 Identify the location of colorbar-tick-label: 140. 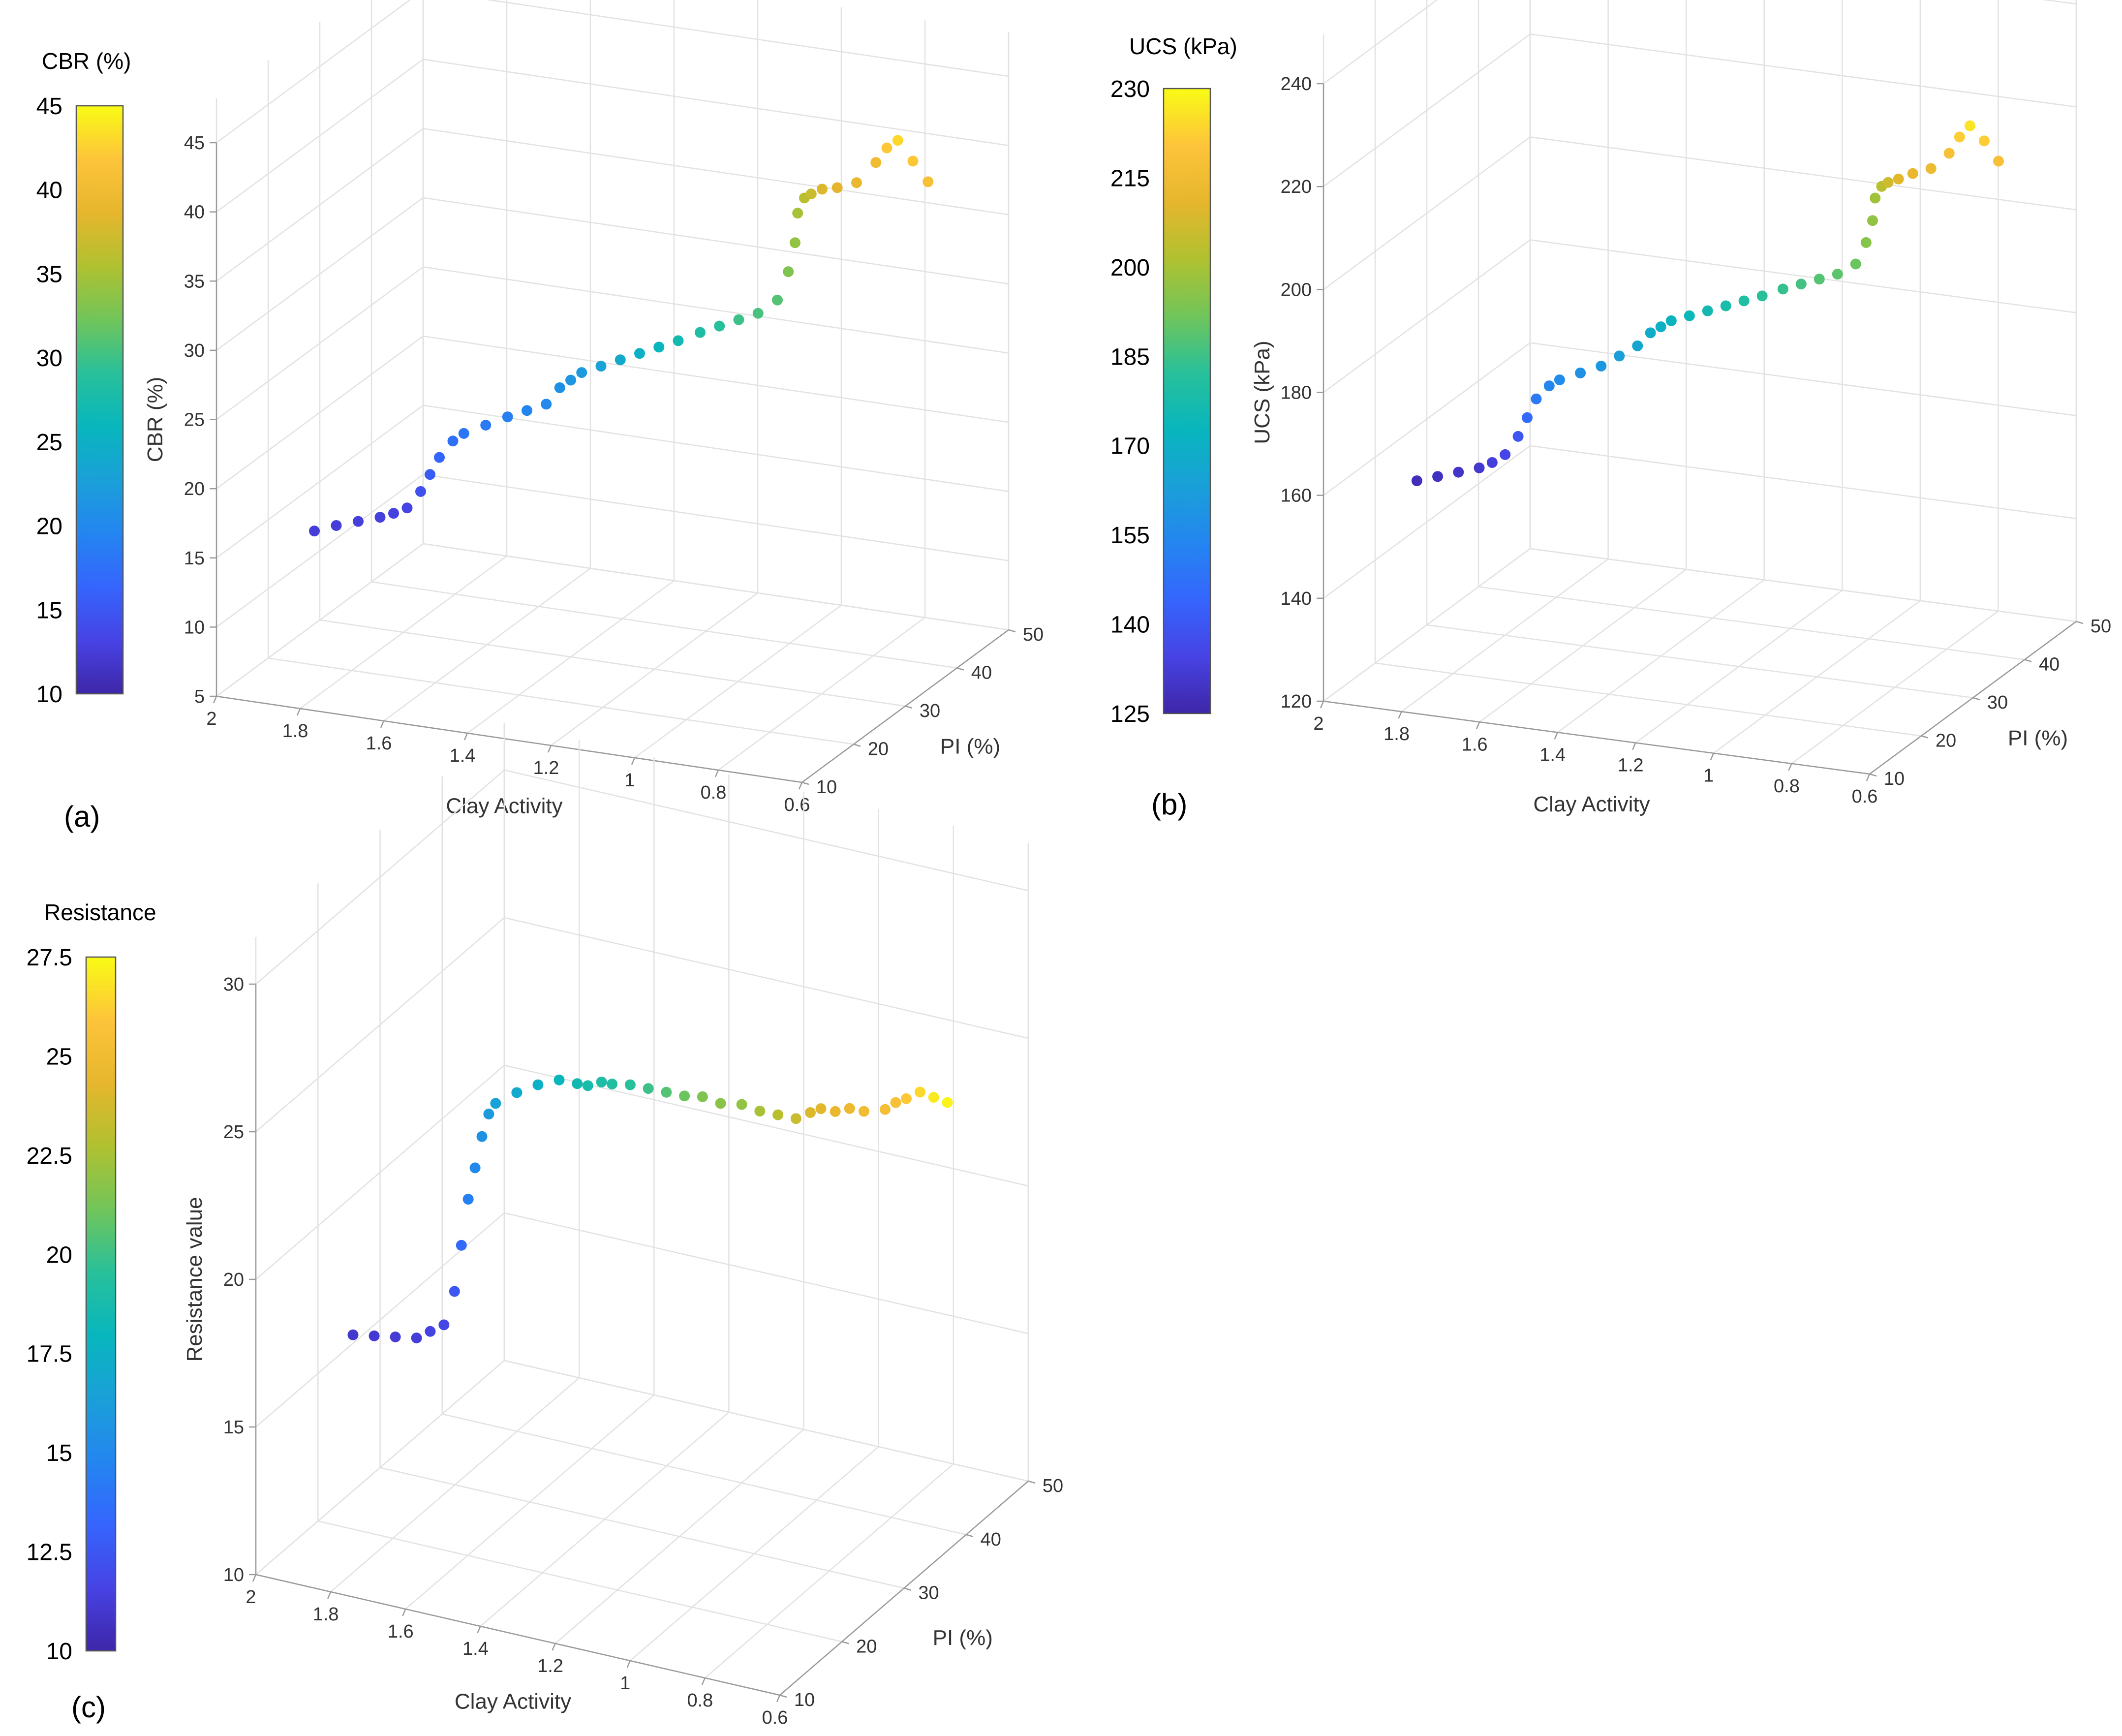
(1130, 625).